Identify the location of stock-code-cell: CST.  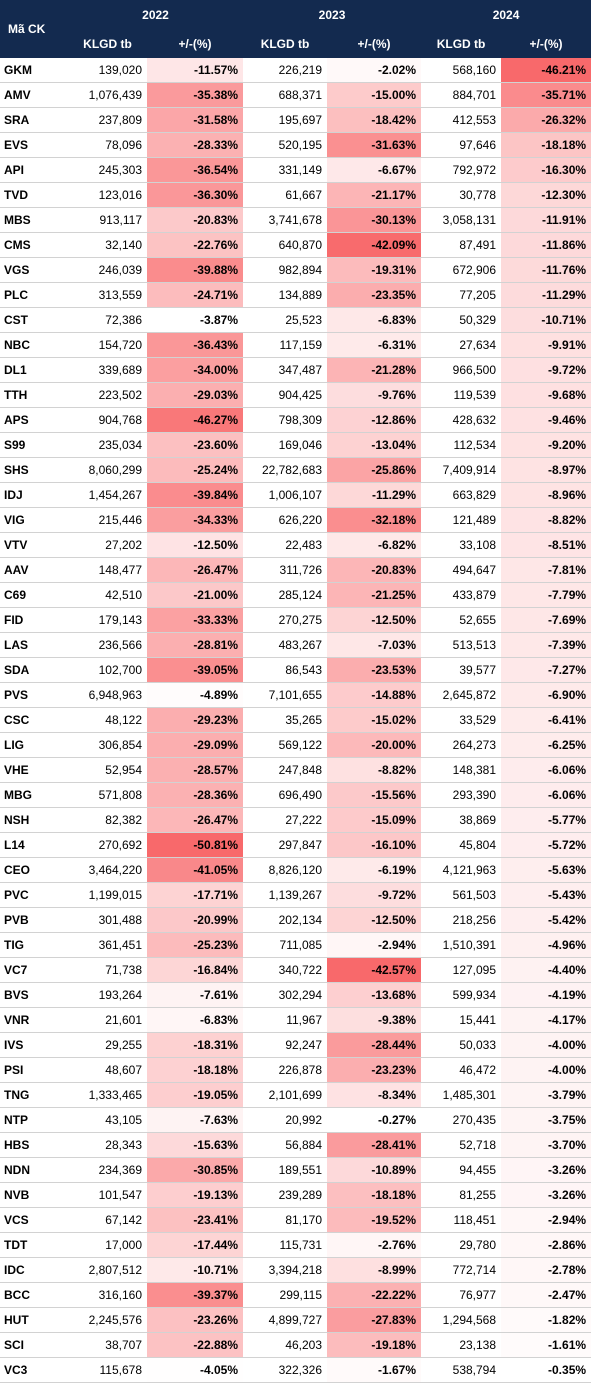
(34, 320).